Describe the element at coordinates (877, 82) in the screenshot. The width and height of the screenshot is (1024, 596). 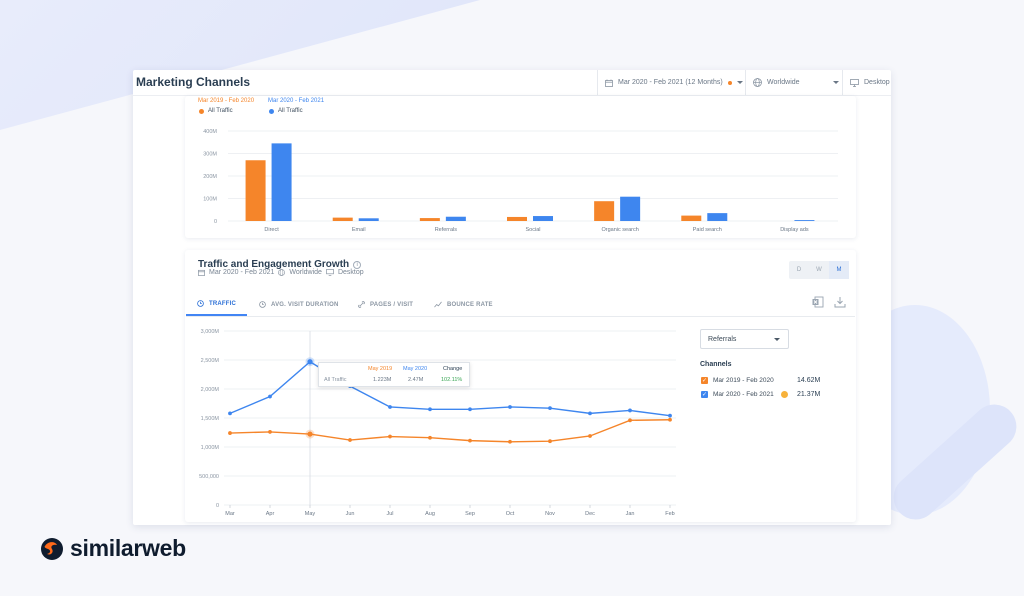
I see `device-label: Desktop` at that location.